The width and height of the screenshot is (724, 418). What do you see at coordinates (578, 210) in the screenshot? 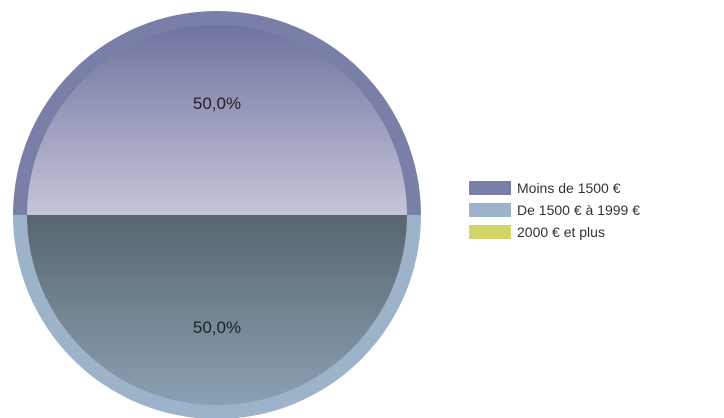
I see `legend-label: De 1500 € à 1999 €` at bounding box center [578, 210].